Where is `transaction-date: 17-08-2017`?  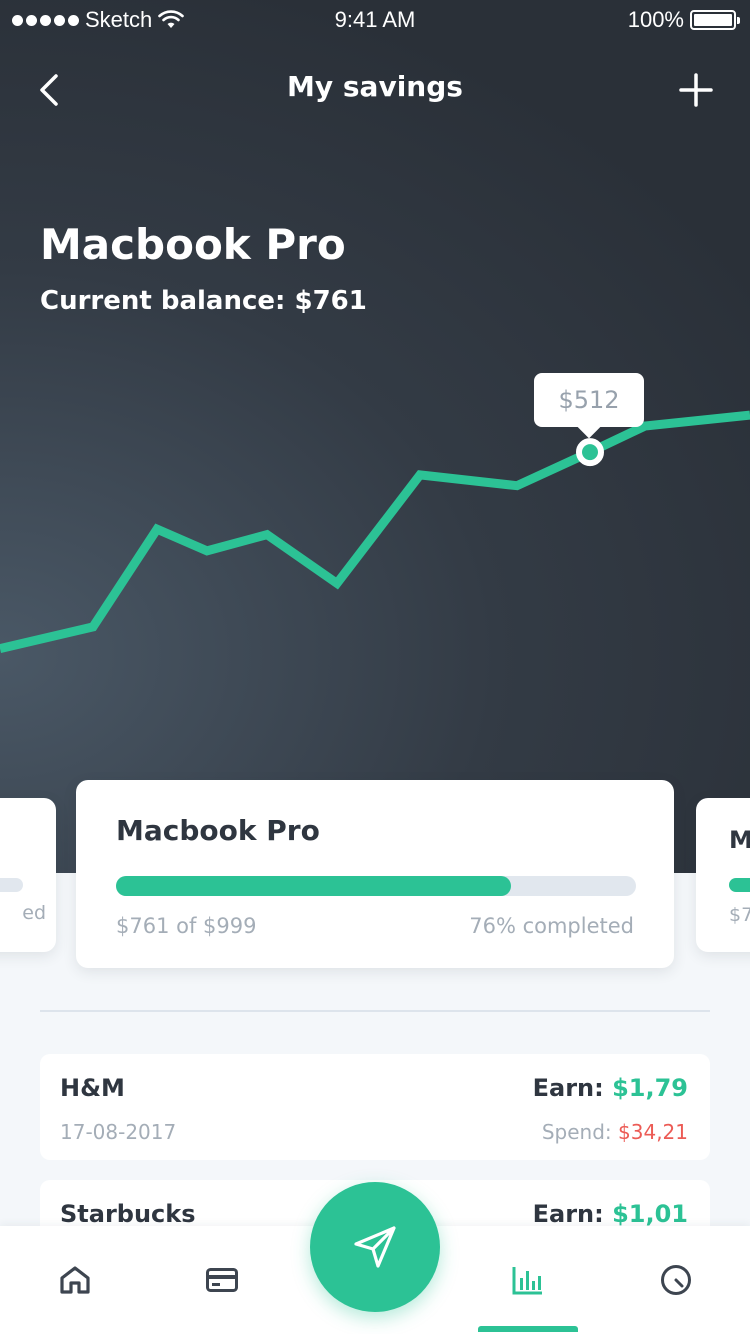
transaction-date: 17-08-2017 is located at coordinates (118, 1132).